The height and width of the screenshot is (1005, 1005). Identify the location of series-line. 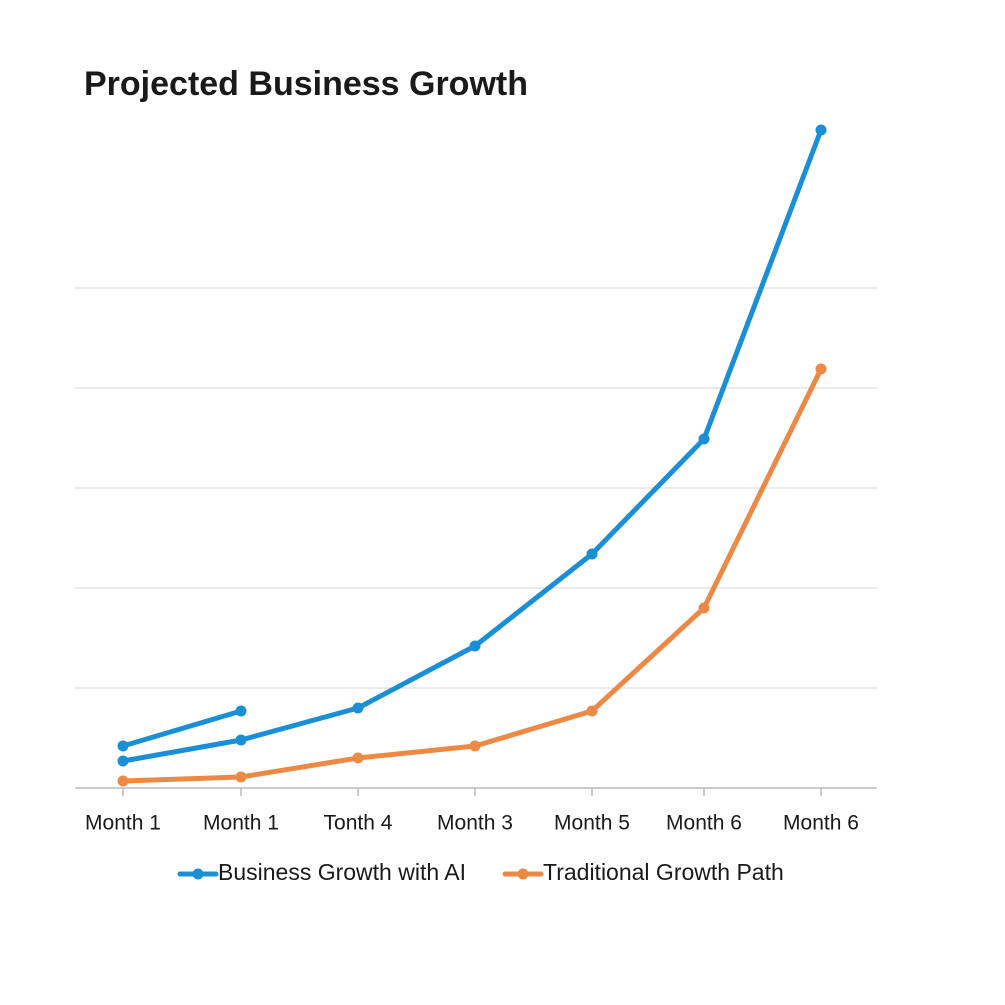
(182, 728).